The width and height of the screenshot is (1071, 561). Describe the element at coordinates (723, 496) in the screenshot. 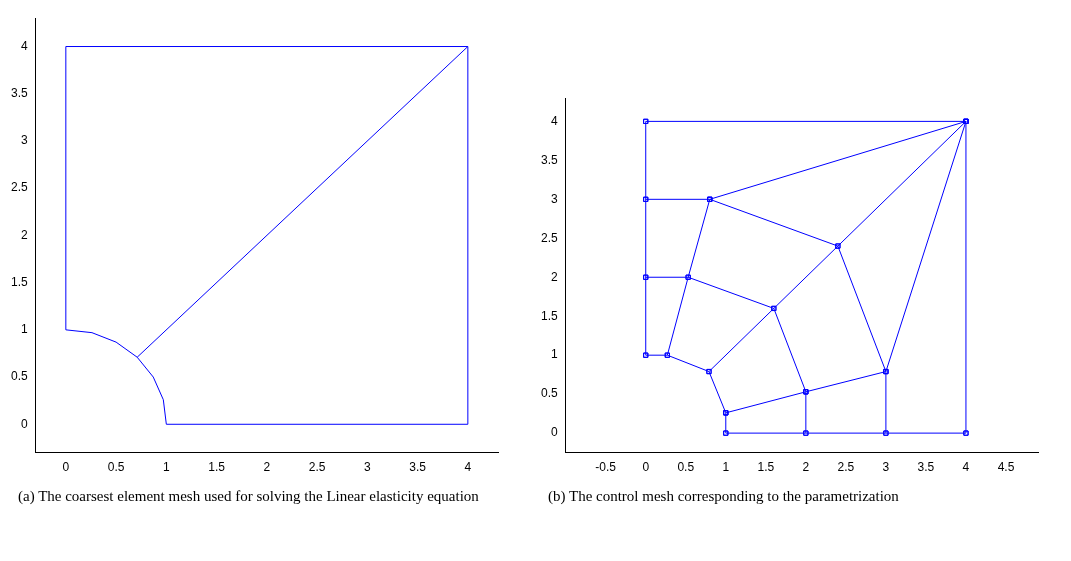

I see `text: (b) The control mesh corresponding to the parametrization` at that location.